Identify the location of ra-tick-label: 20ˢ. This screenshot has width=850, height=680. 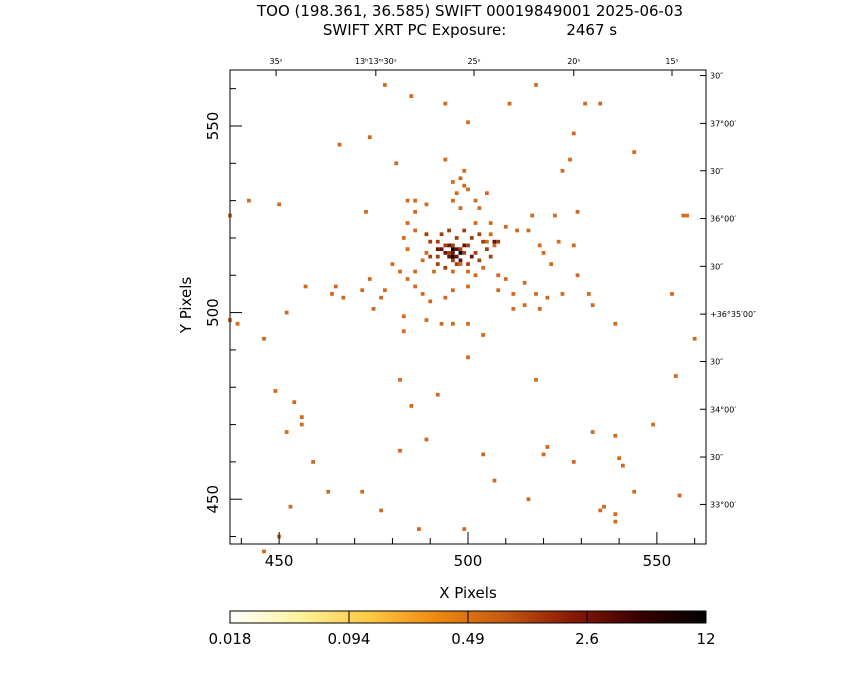
(573, 61).